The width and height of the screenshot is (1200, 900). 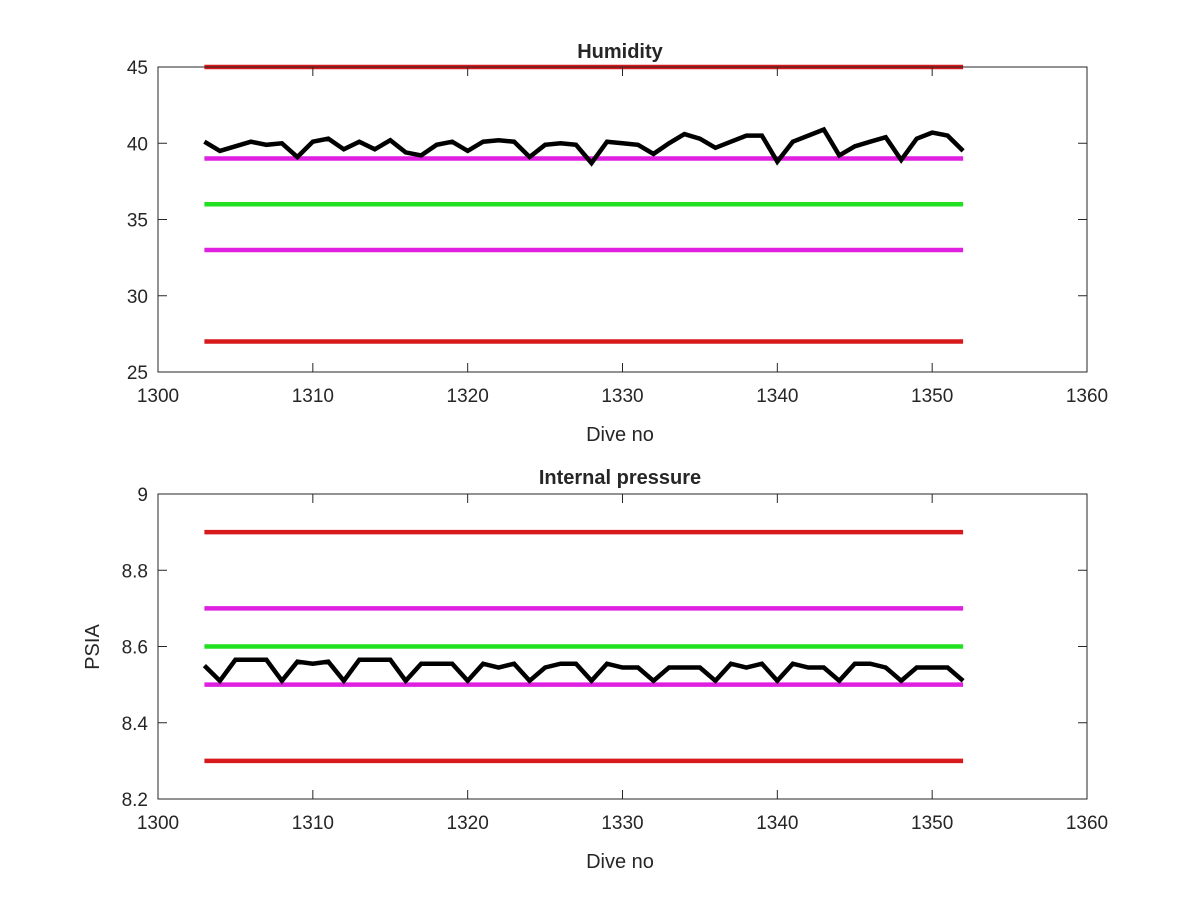 What do you see at coordinates (93, 647) in the screenshot?
I see `y-axis-label: PSIA` at bounding box center [93, 647].